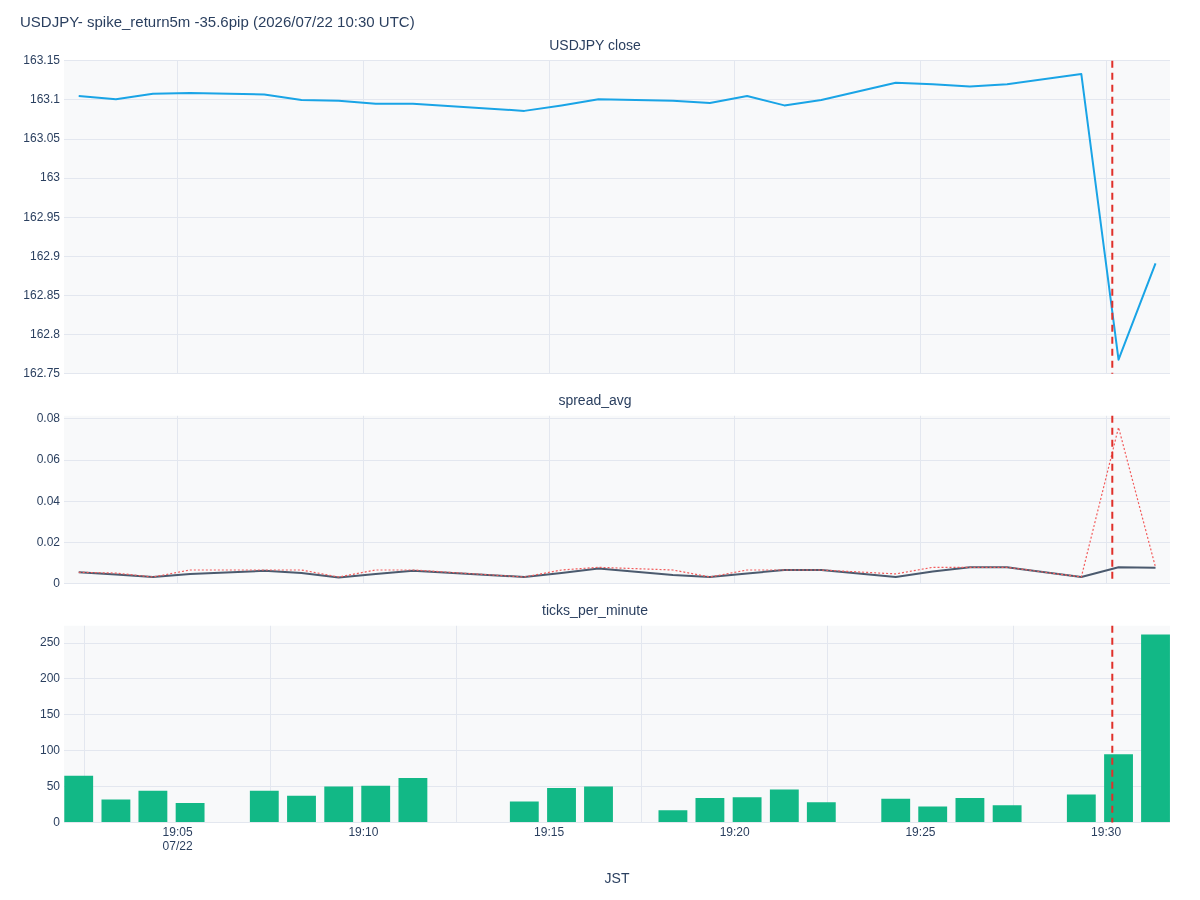  Describe the element at coordinates (45, 99) in the screenshot. I see `y-tick-label: 163.1` at that location.